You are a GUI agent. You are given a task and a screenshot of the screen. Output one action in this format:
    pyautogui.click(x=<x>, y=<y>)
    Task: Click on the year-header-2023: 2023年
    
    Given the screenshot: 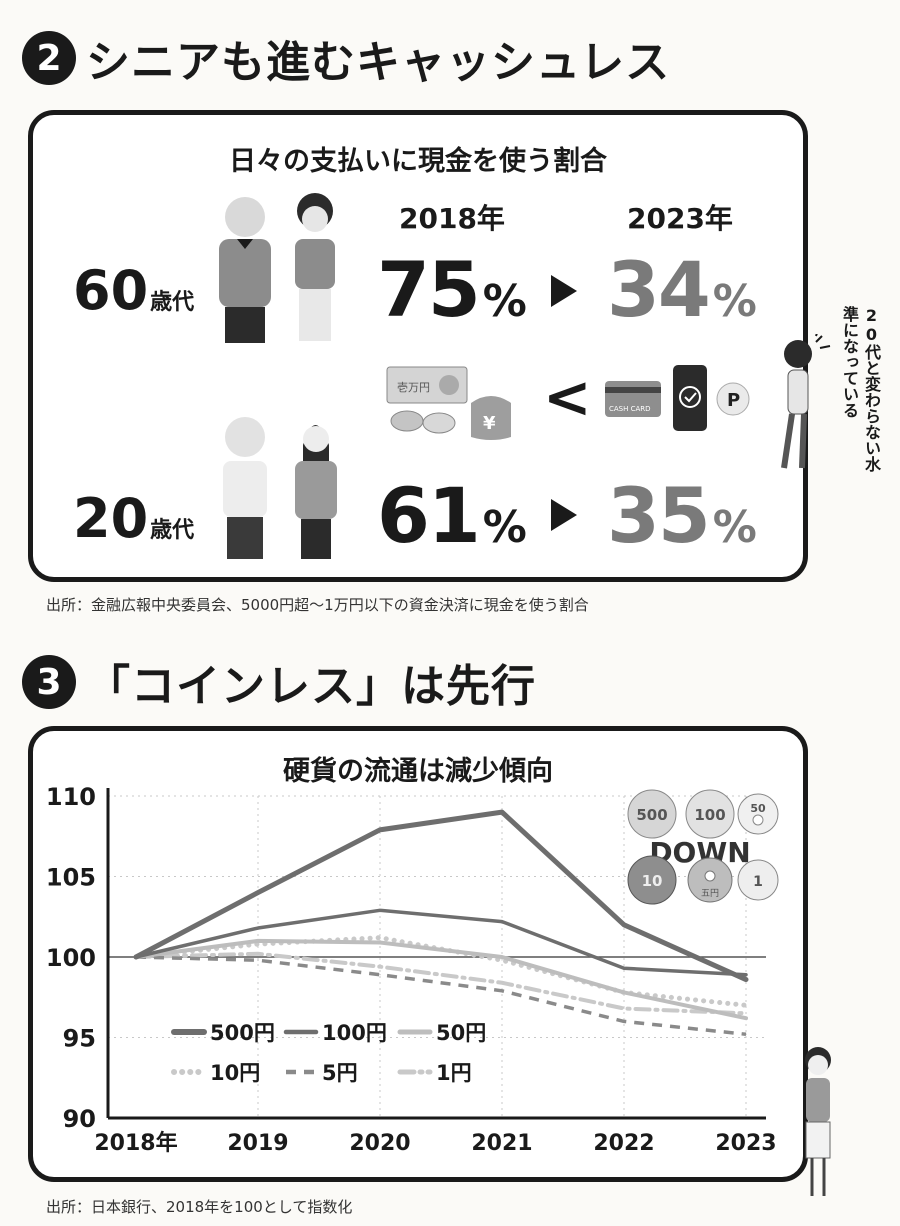 What is the action you would take?
    pyautogui.click(x=680, y=218)
    